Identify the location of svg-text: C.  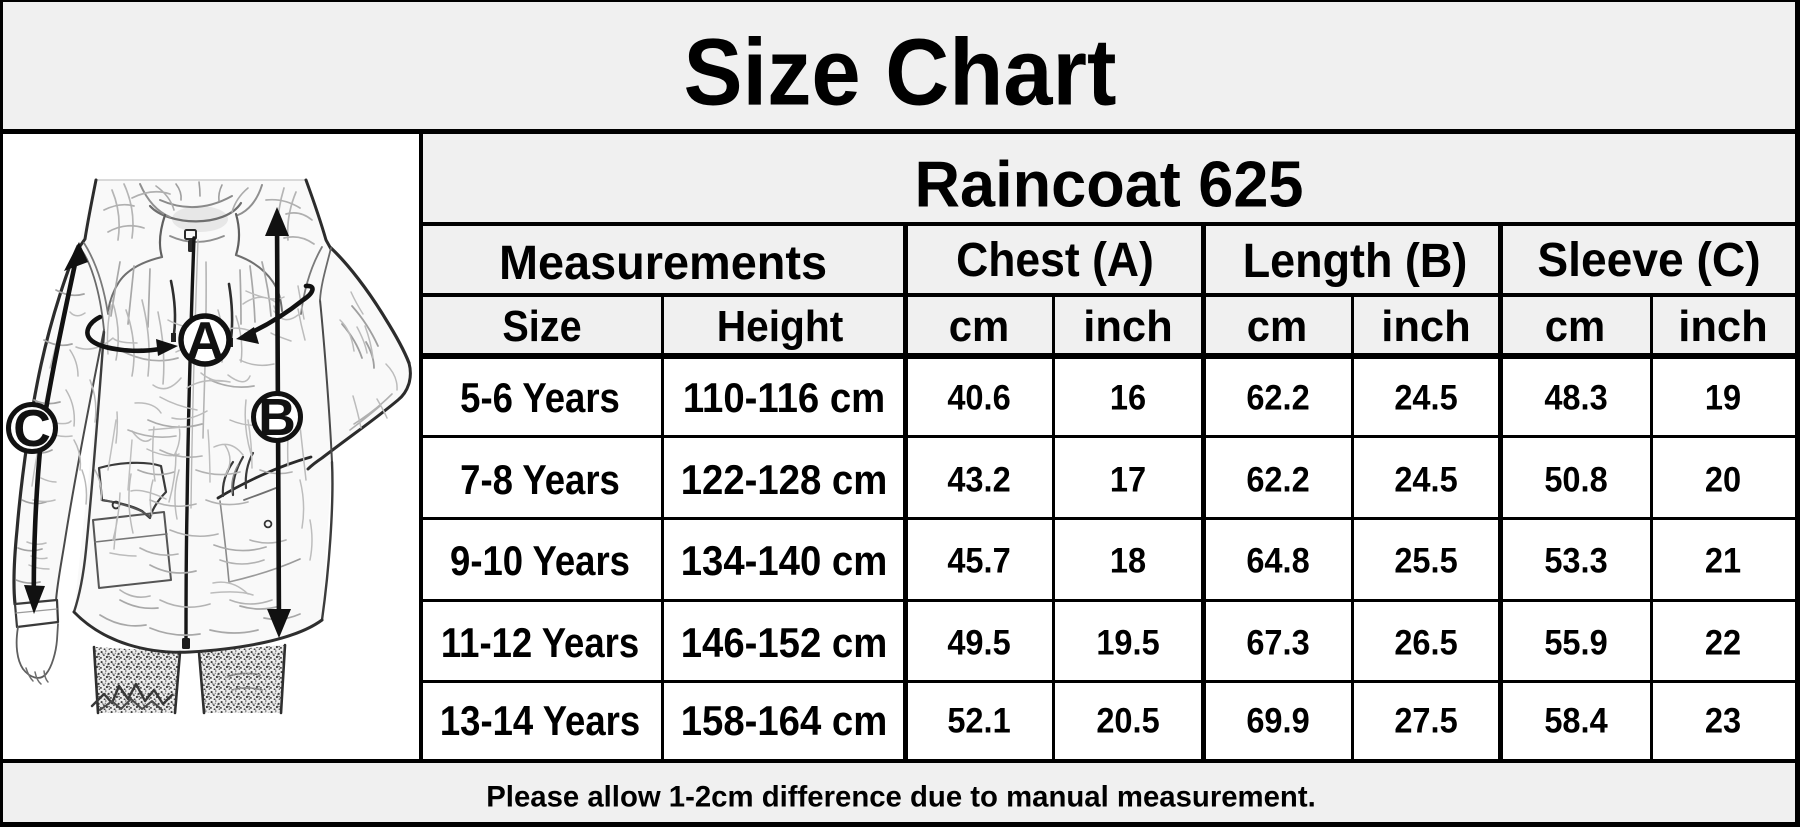
(32, 429).